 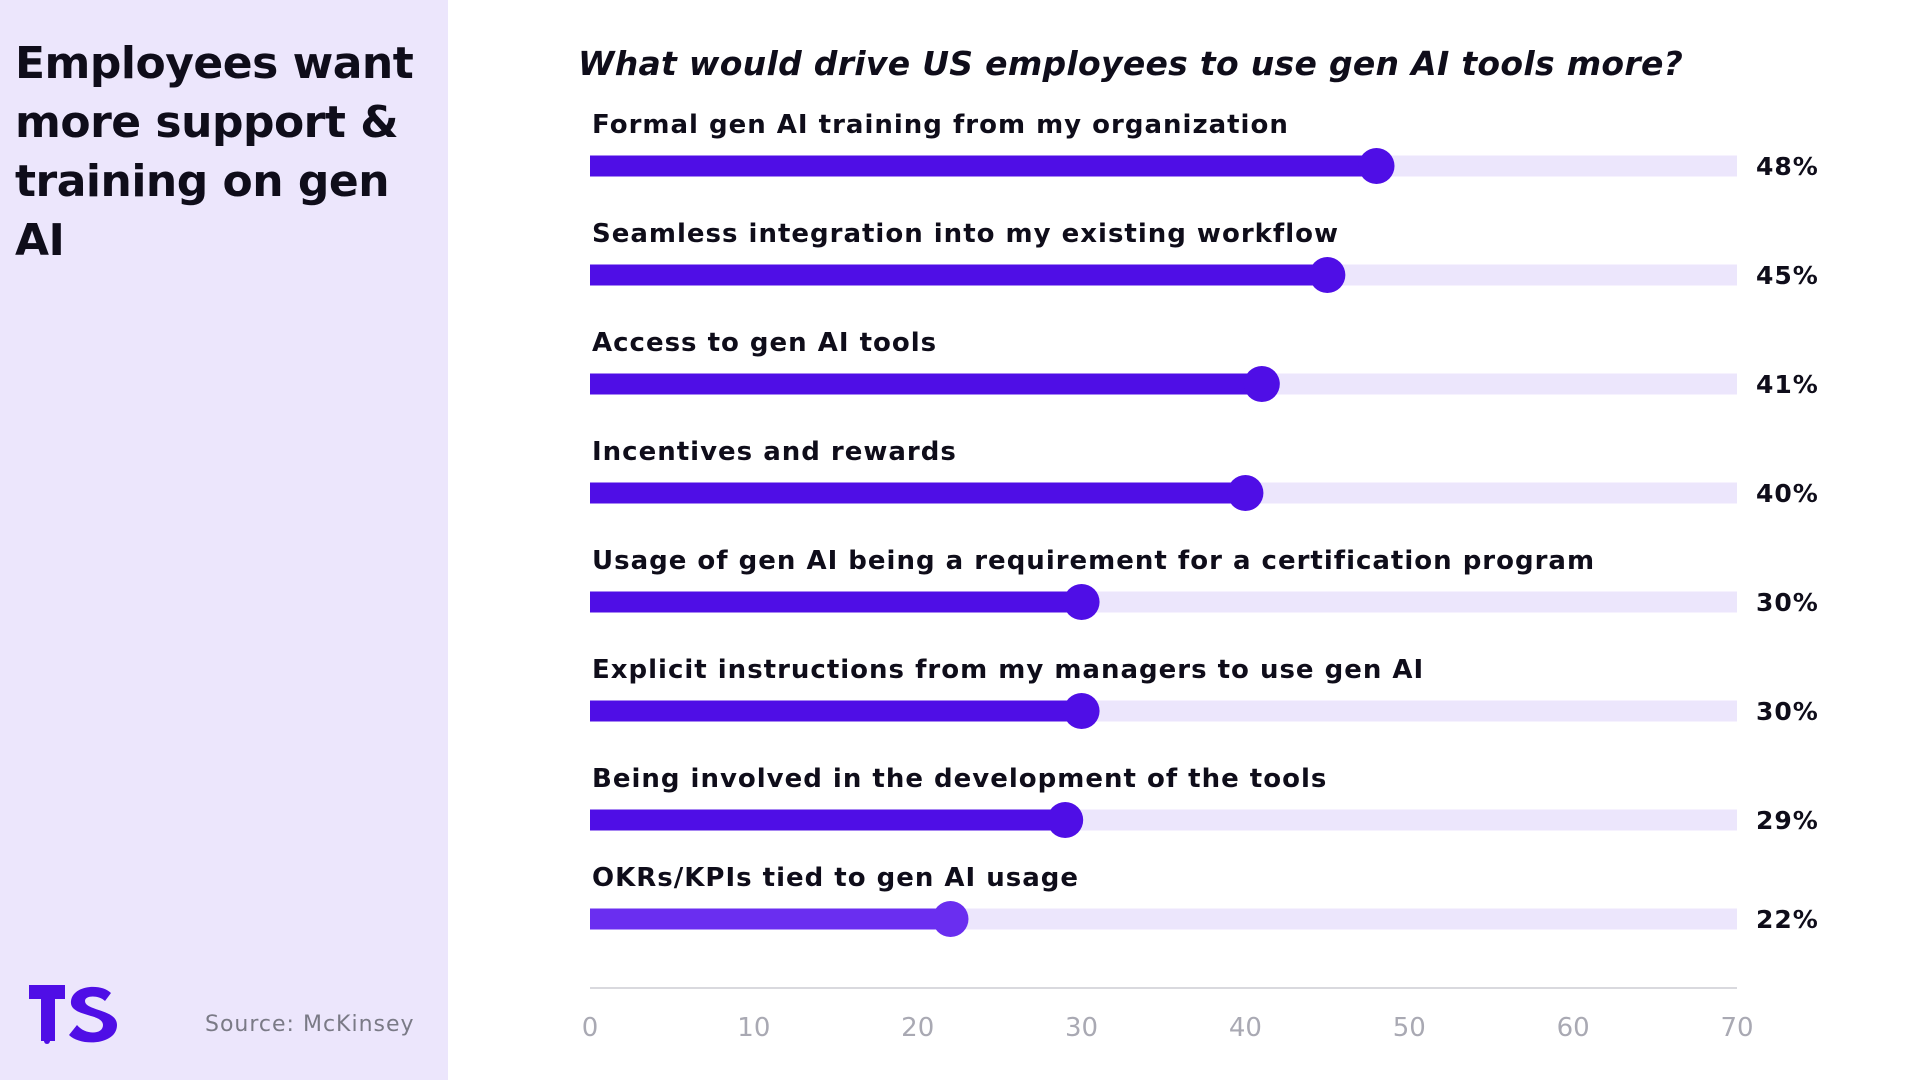 I want to click on x-tick-label: 30, so click(x=1081, y=1028).